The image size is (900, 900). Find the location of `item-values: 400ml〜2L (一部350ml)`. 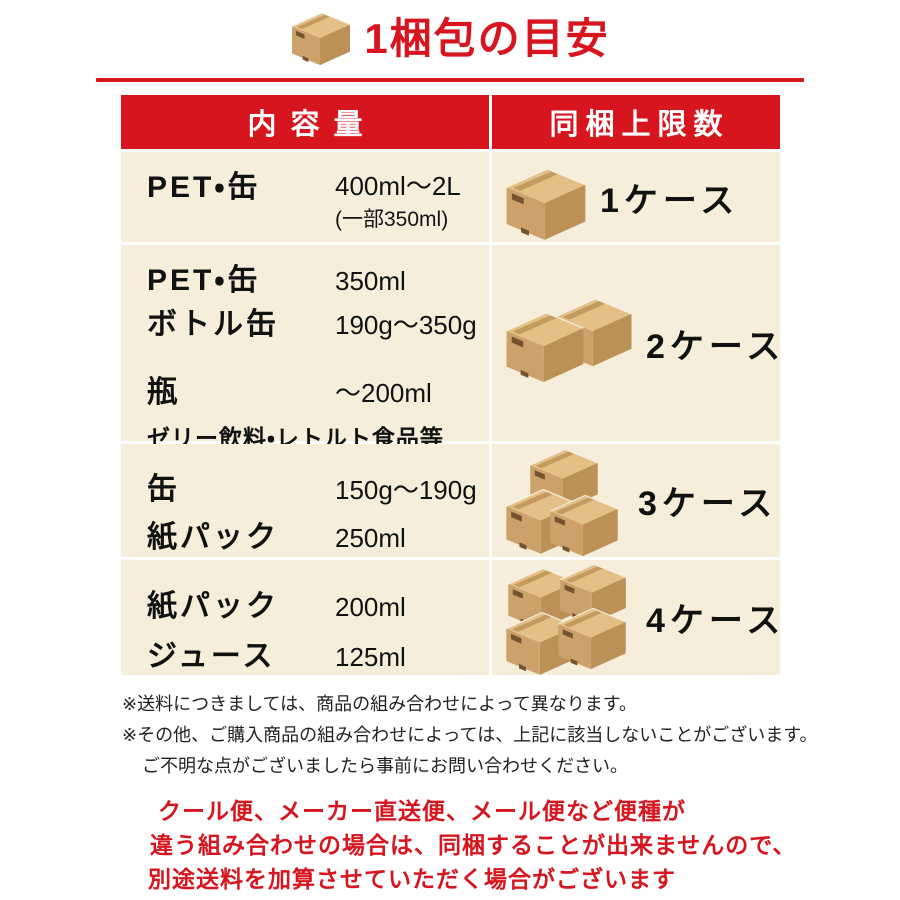

item-values: 400ml〜2L (一部350ml) is located at coordinates (398, 200).